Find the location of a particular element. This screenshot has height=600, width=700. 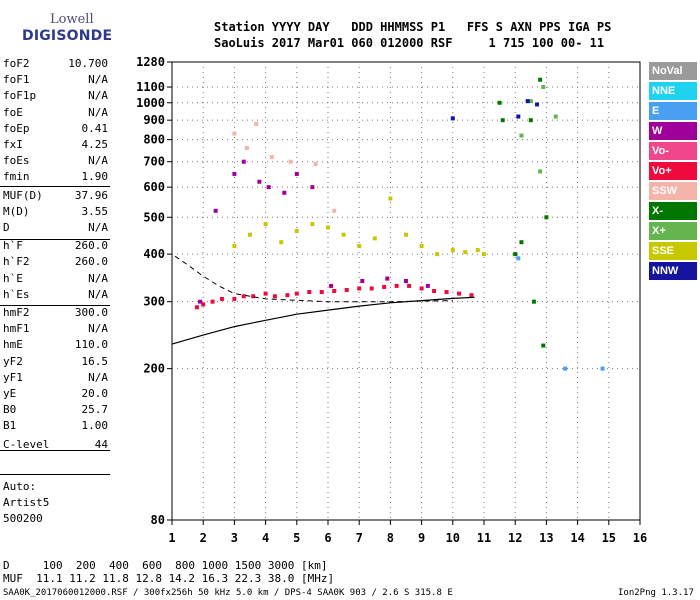

param-row: foF1 N/A is located at coordinates (55, 80).